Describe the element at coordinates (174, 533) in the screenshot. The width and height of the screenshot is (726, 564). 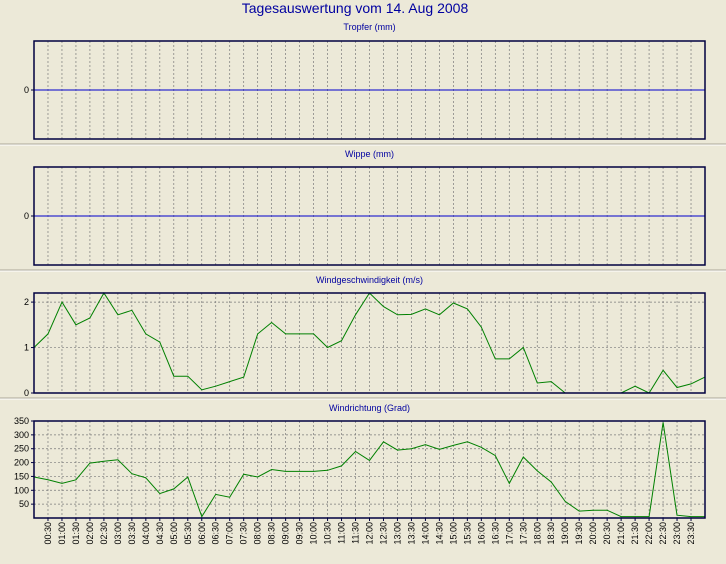
I see `x-tick-label: 05:00` at that location.